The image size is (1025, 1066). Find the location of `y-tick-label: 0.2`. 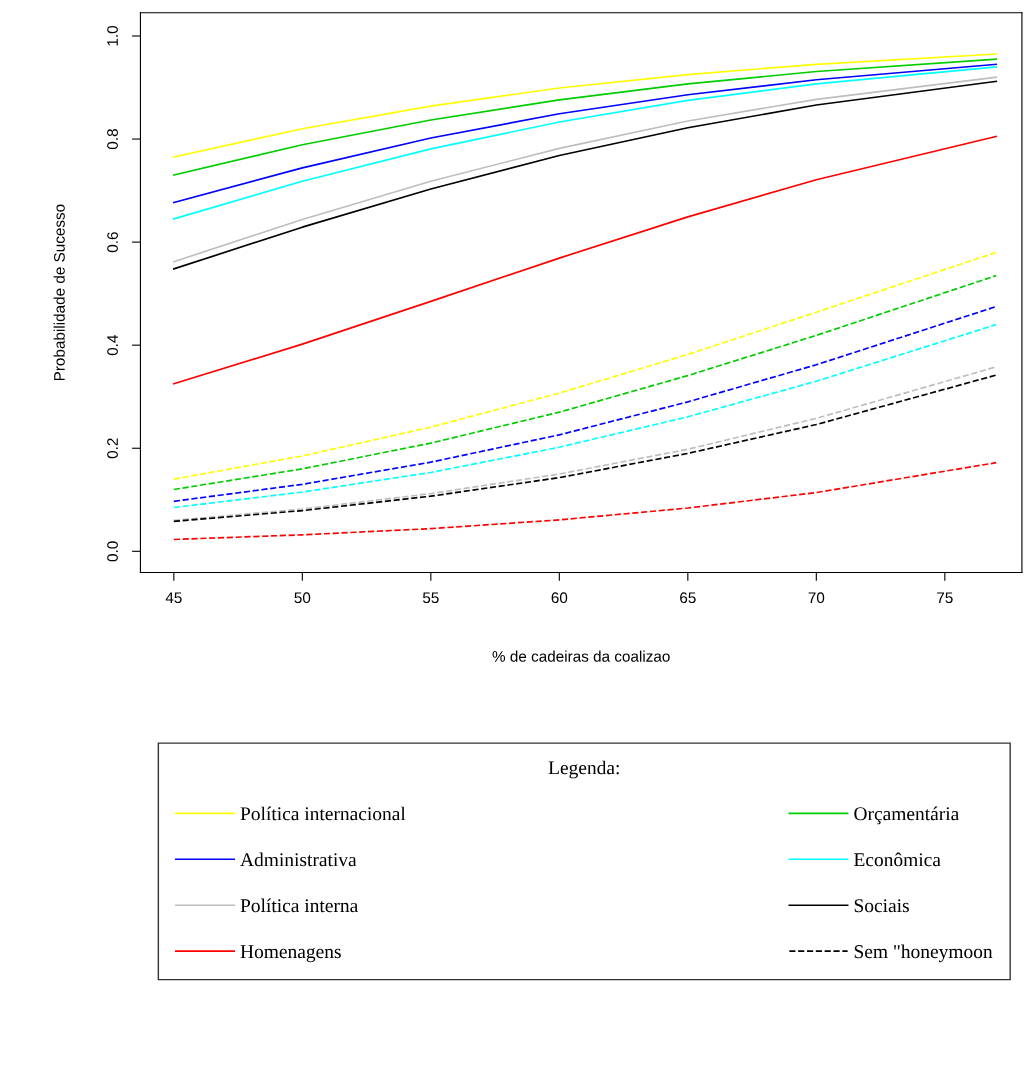

y-tick-label: 0.2 is located at coordinates (112, 448).